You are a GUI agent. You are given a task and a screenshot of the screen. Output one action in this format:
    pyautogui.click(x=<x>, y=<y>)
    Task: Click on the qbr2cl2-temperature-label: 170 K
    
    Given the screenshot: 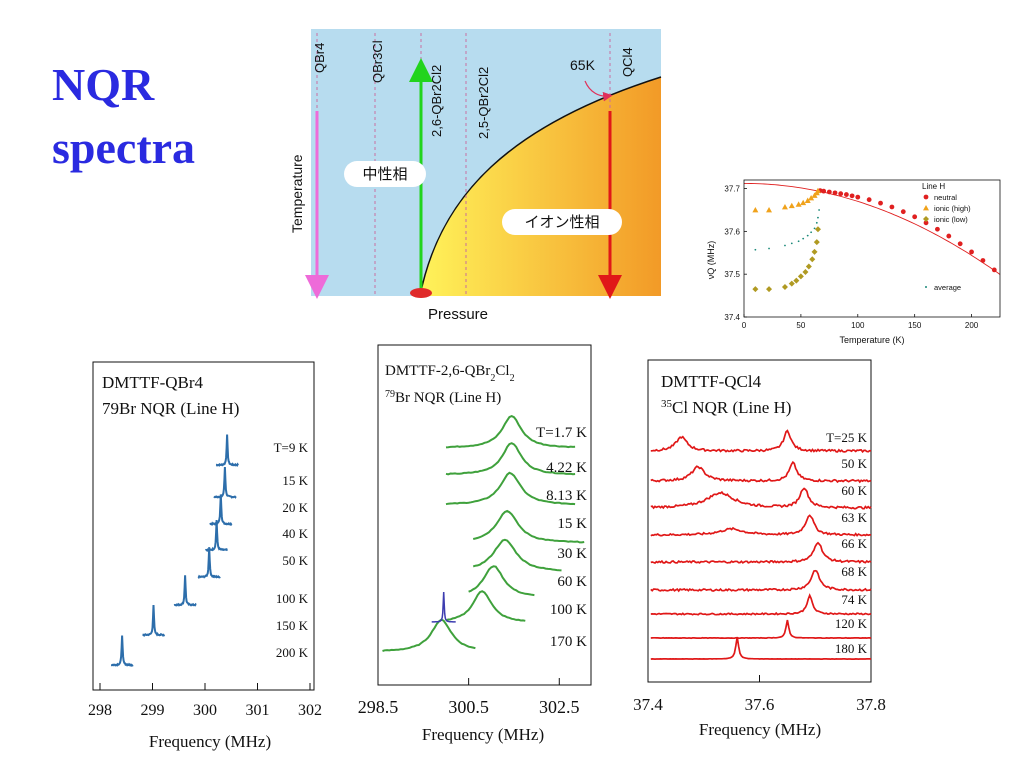 What is the action you would take?
    pyautogui.click(x=568, y=642)
    